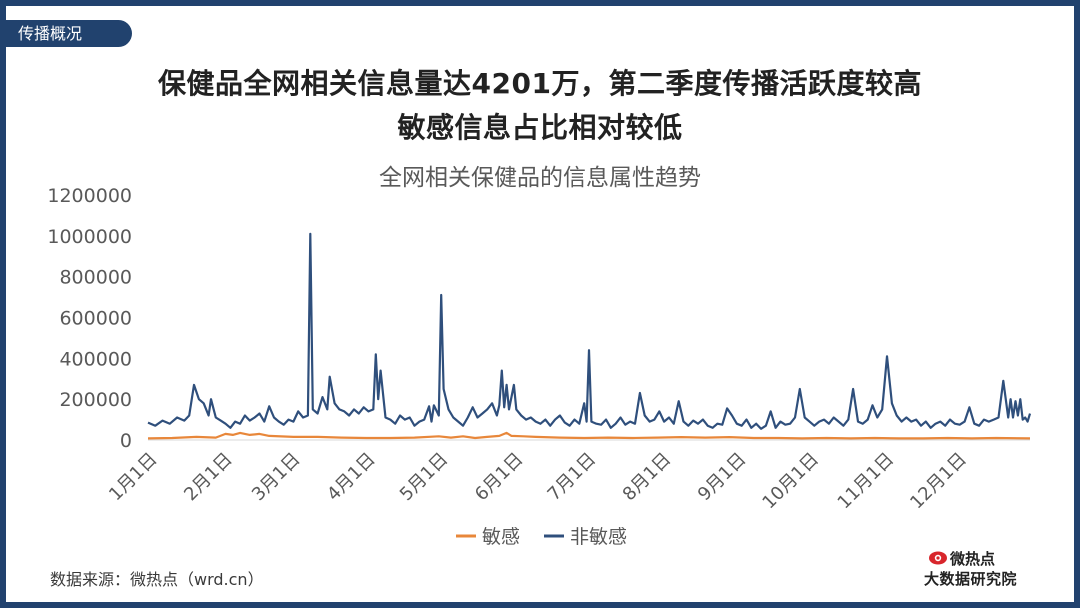 This screenshot has height=608, width=1080. What do you see at coordinates (133, 477) in the screenshot?
I see `x-tick-label: 1月1日` at bounding box center [133, 477].